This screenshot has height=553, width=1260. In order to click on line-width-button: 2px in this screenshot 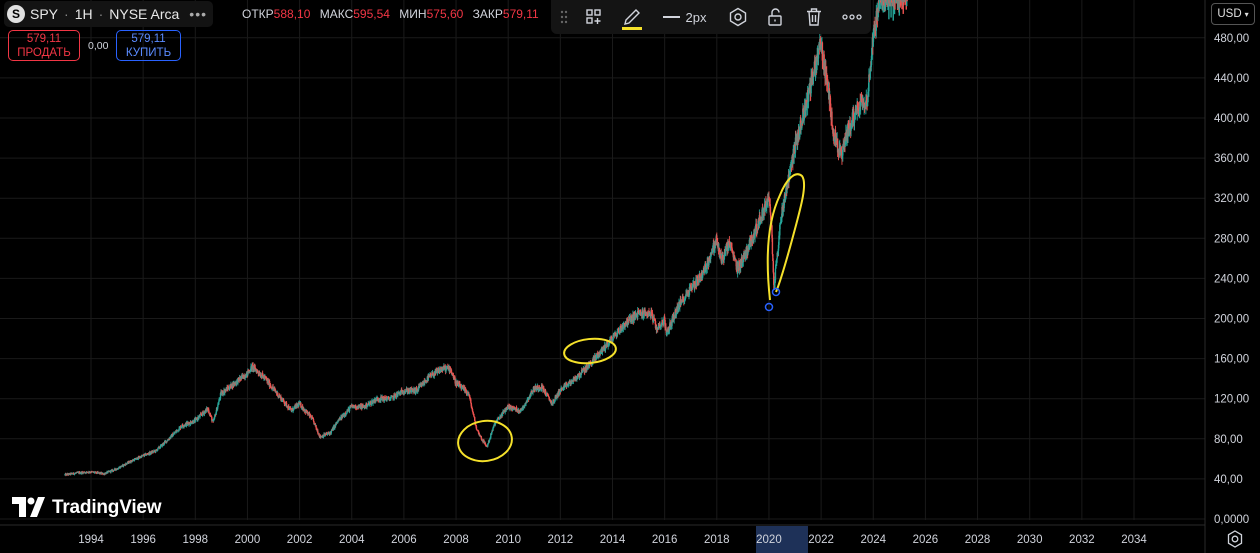, I will do `click(684, 17)`.